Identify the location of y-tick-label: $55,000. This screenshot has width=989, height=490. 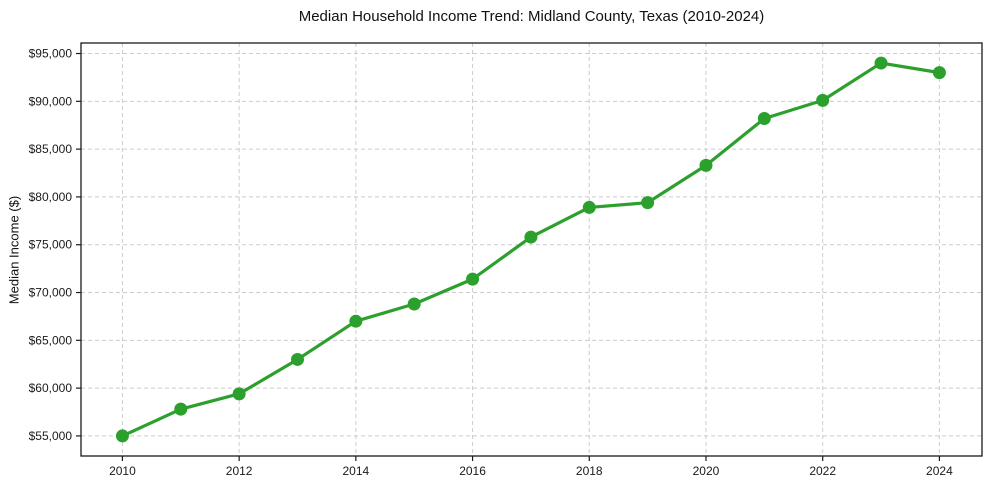
(51, 436).